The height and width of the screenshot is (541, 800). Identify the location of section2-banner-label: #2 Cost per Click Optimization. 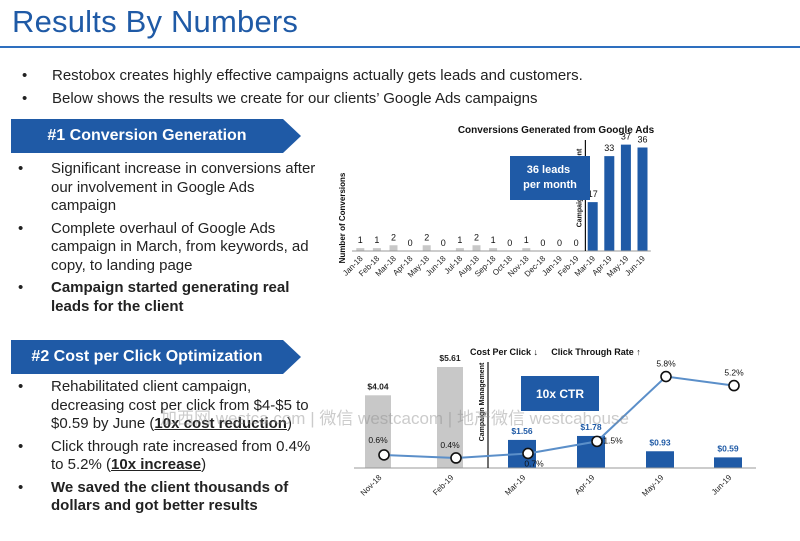
(147, 356).